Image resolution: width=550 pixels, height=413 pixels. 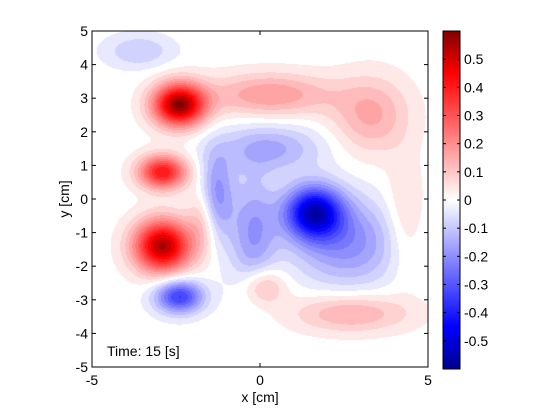 What do you see at coordinates (474, 144) in the screenshot?
I see `colorbar-tick-label: 0.2` at bounding box center [474, 144].